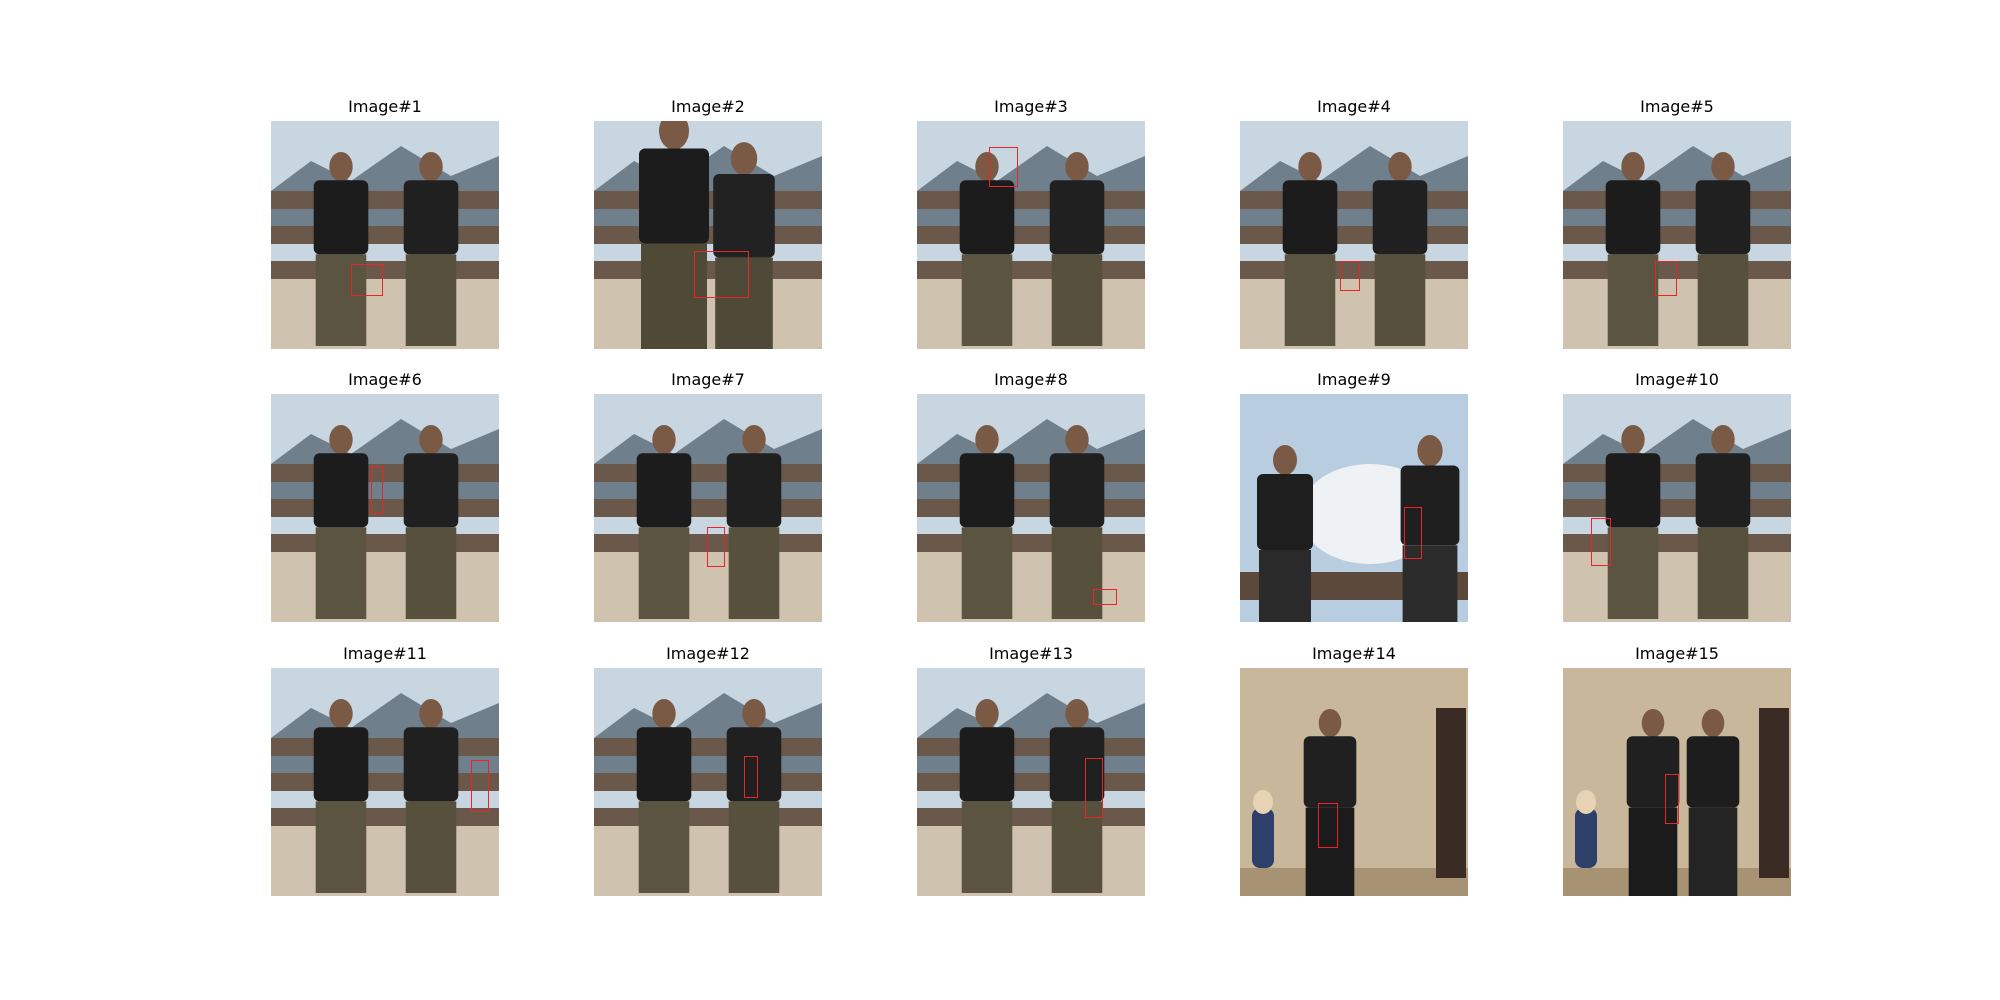  Describe the element at coordinates (1031, 106) in the screenshot. I see `panel-title: Image#3` at that location.